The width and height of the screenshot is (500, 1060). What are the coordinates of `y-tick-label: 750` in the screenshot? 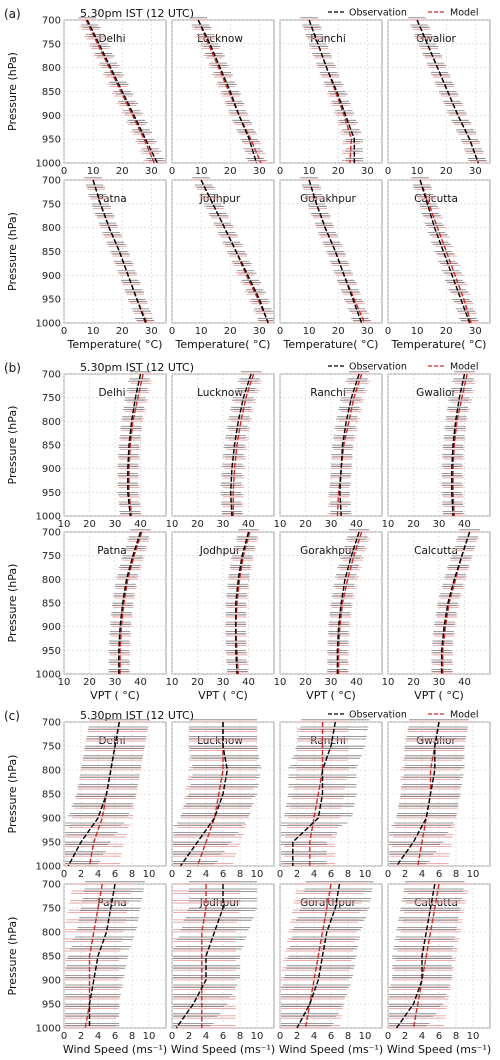 It's located at (51, 398).